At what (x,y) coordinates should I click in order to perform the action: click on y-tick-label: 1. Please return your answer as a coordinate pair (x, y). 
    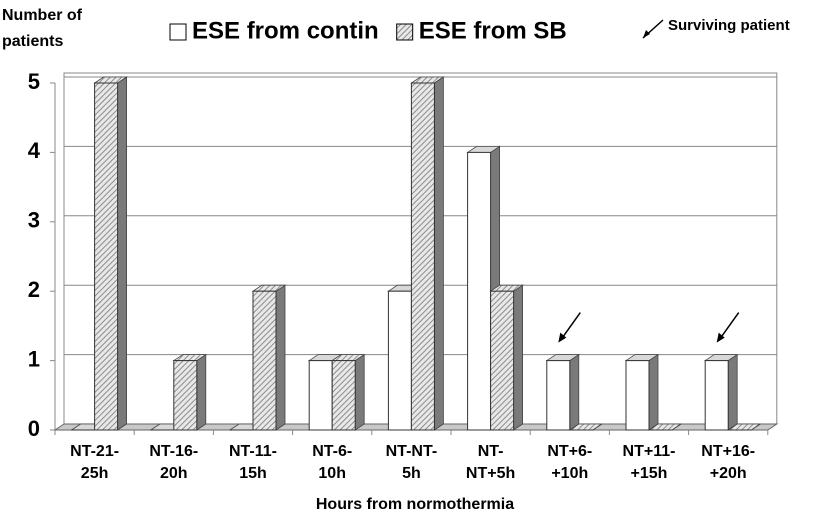
    Looking at the image, I should click on (34, 358).